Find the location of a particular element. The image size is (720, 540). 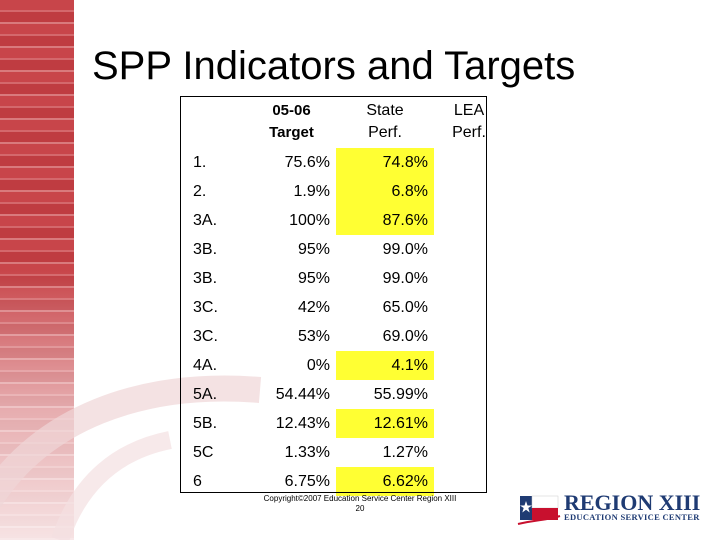

table-row: 5A. 54.44% 55.99% is located at coordinates (342, 394).